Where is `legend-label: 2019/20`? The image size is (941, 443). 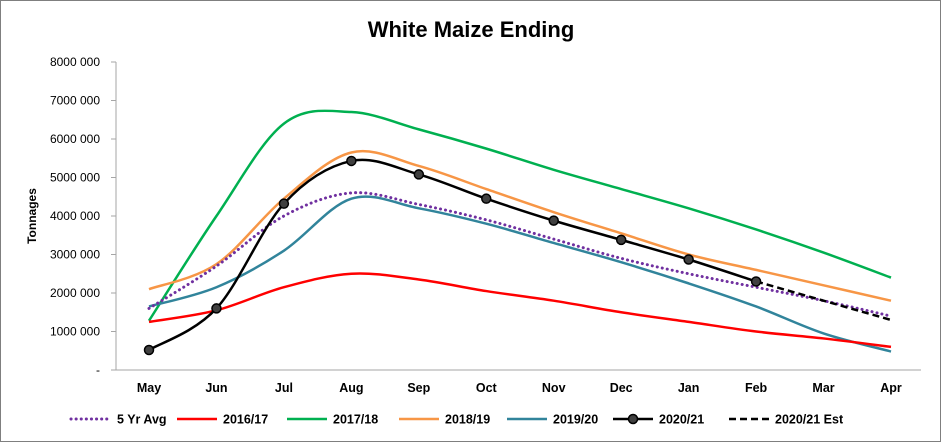 legend-label: 2019/20 is located at coordinates (575, 420).